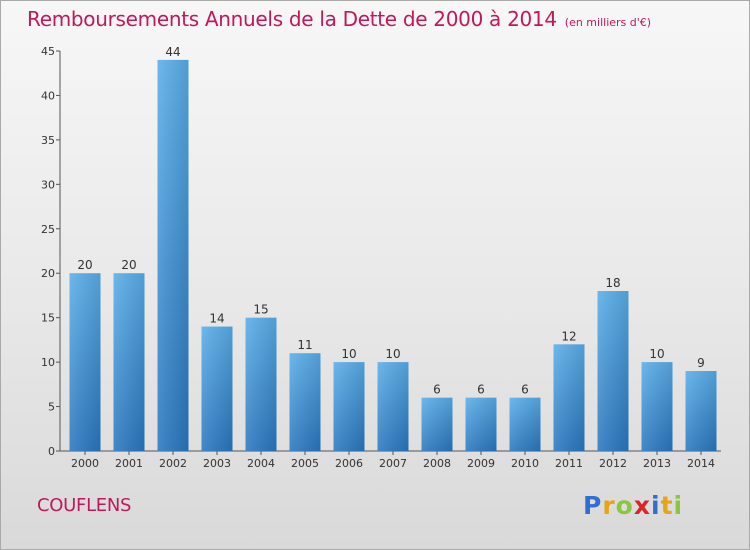 The image size is (750, 550). What do you see at coordinates (216, 319) in the screenshot?
I see `data-label-2003: 14` at bounding box center [216, 319].